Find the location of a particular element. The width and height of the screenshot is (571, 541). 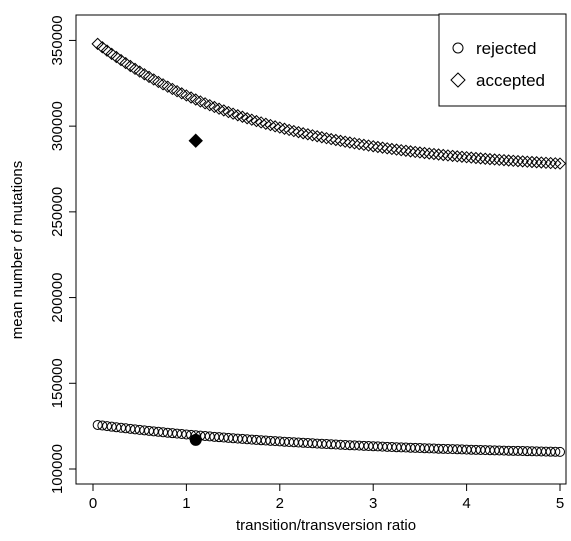

x-axis: 0 1 2 3 4 5 is located at coordinates (326, 497).